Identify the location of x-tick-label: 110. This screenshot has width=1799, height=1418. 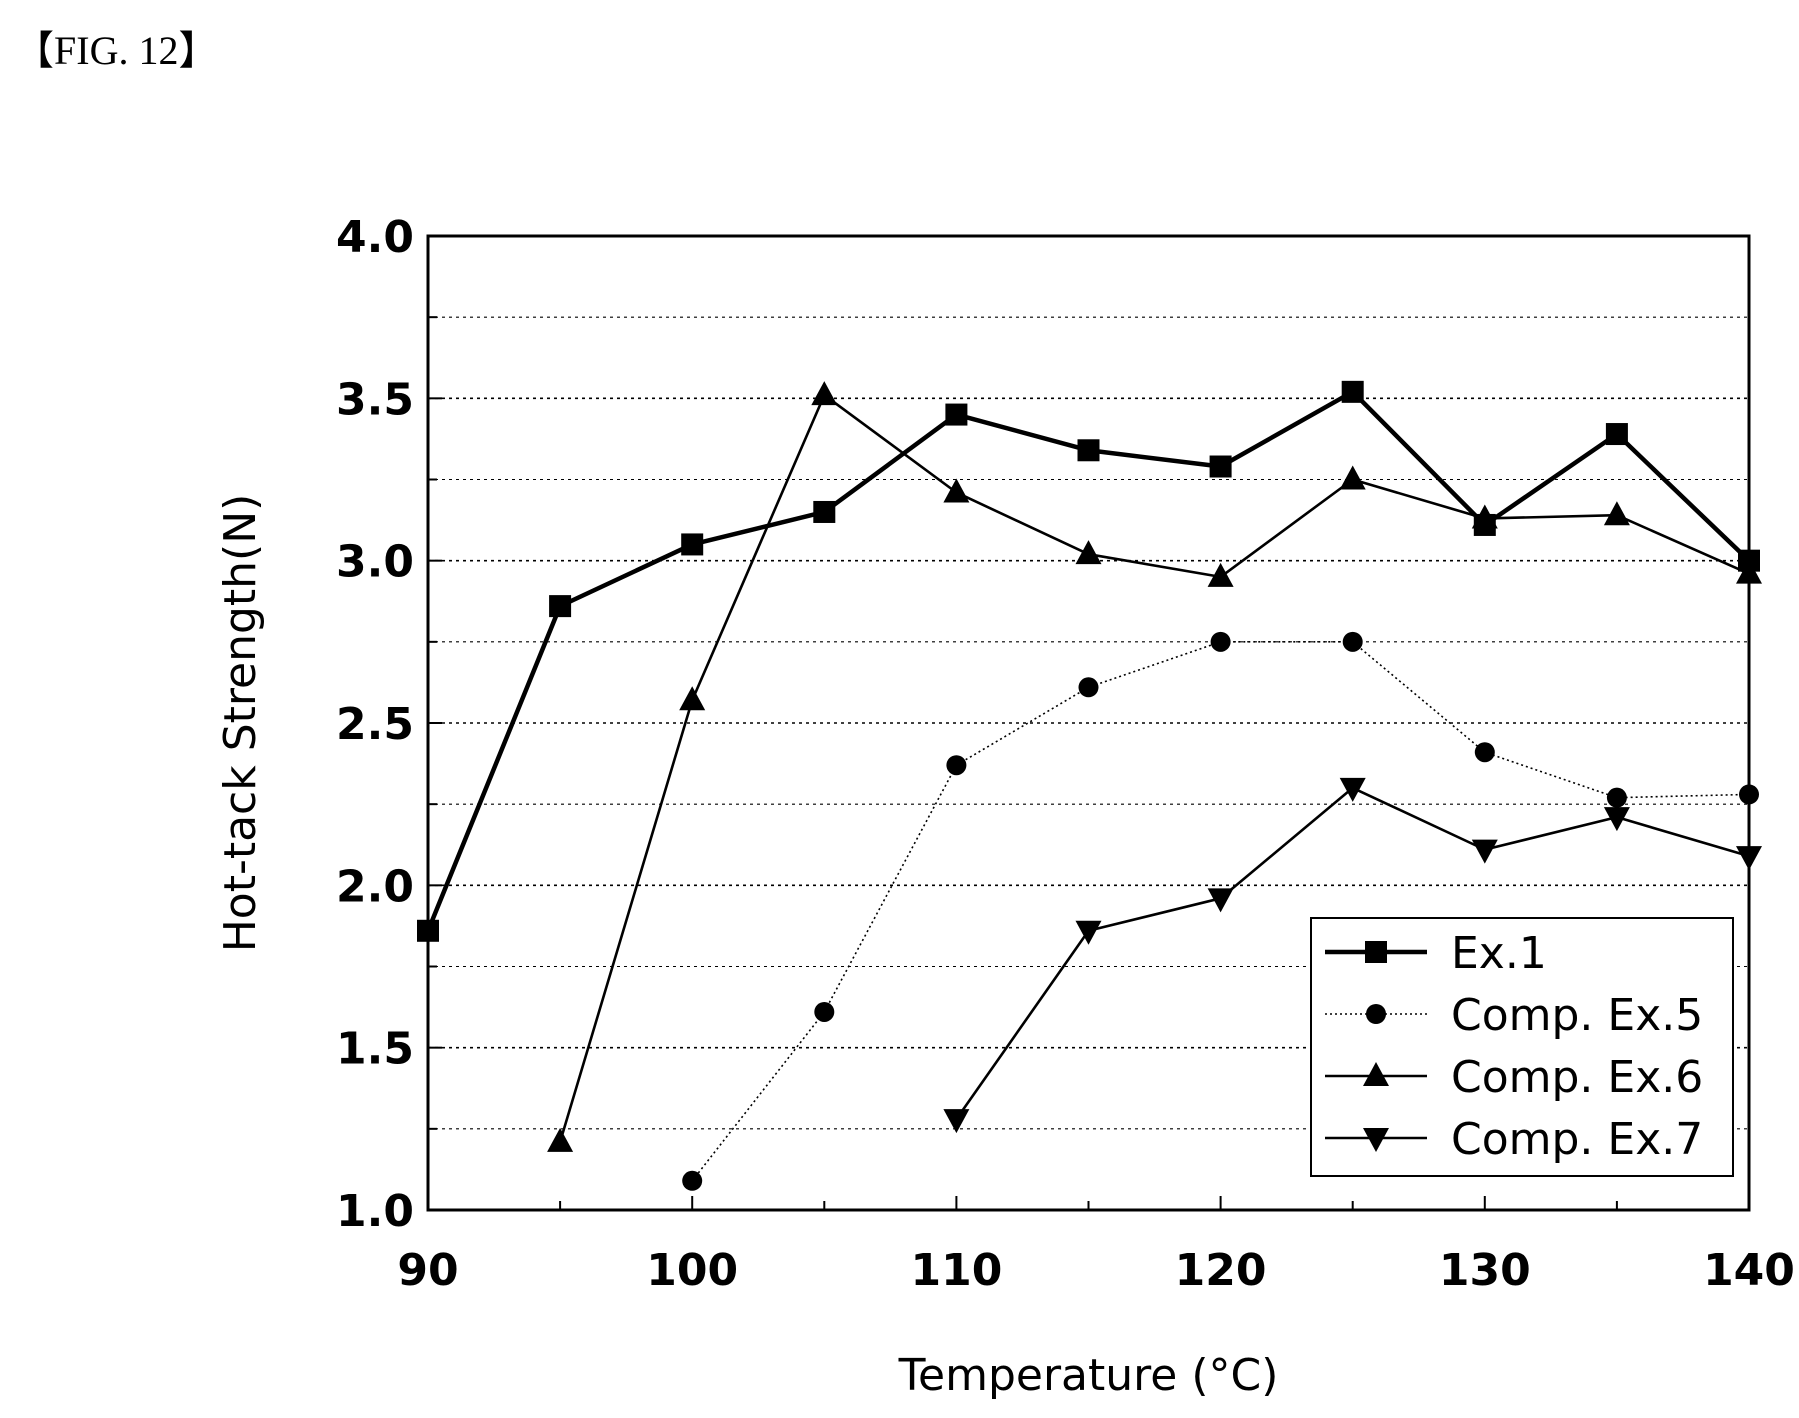
(956, 1270).